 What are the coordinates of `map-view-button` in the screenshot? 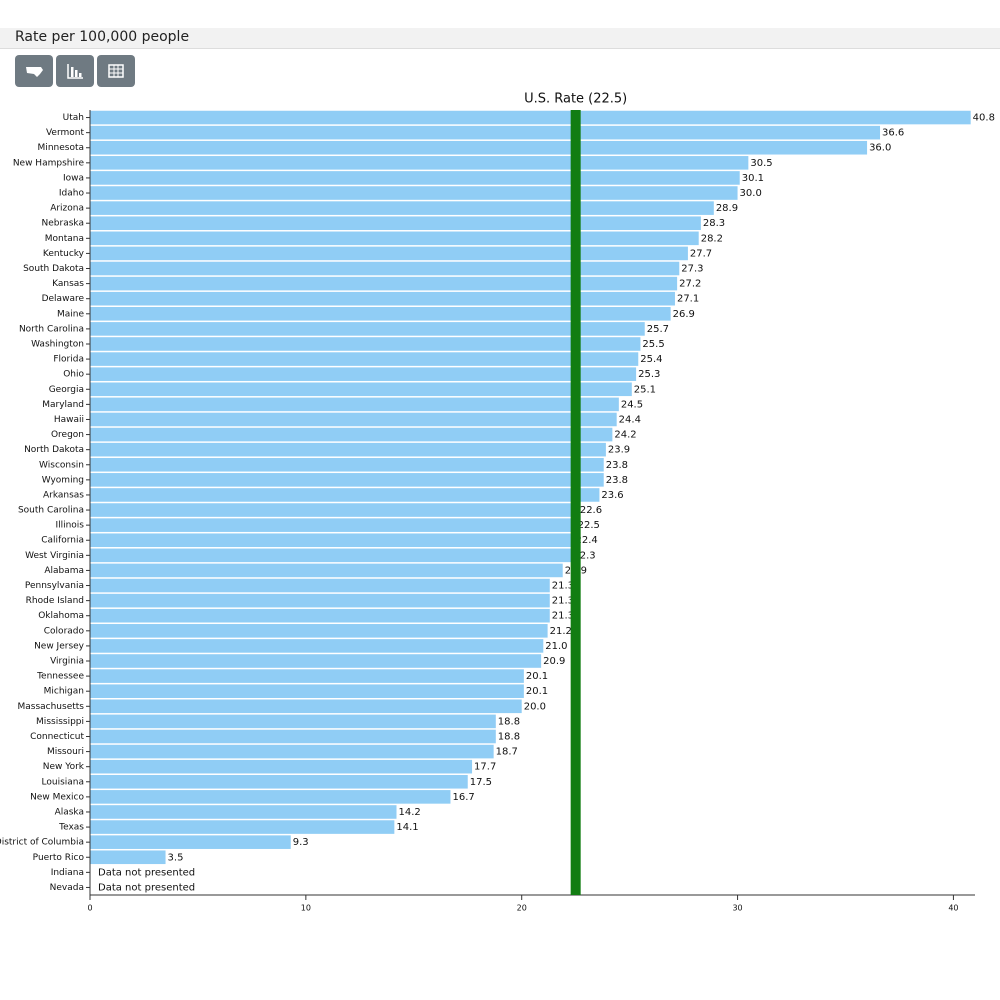 It's located at (34, 71).